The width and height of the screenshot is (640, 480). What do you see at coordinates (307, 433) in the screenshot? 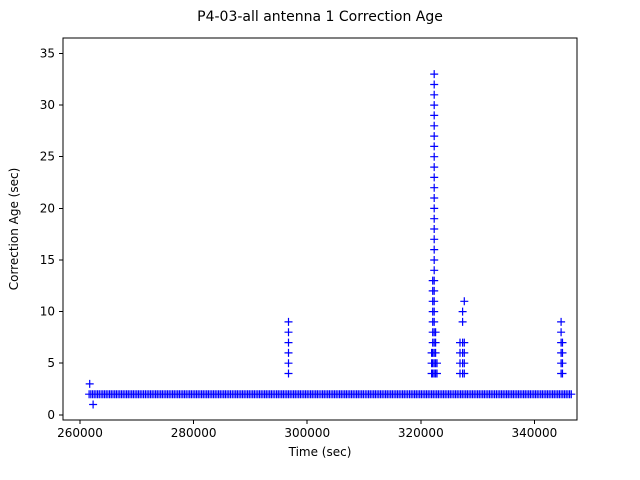
I see `x-tick-label: 300000` at bounding box center [307, 433].